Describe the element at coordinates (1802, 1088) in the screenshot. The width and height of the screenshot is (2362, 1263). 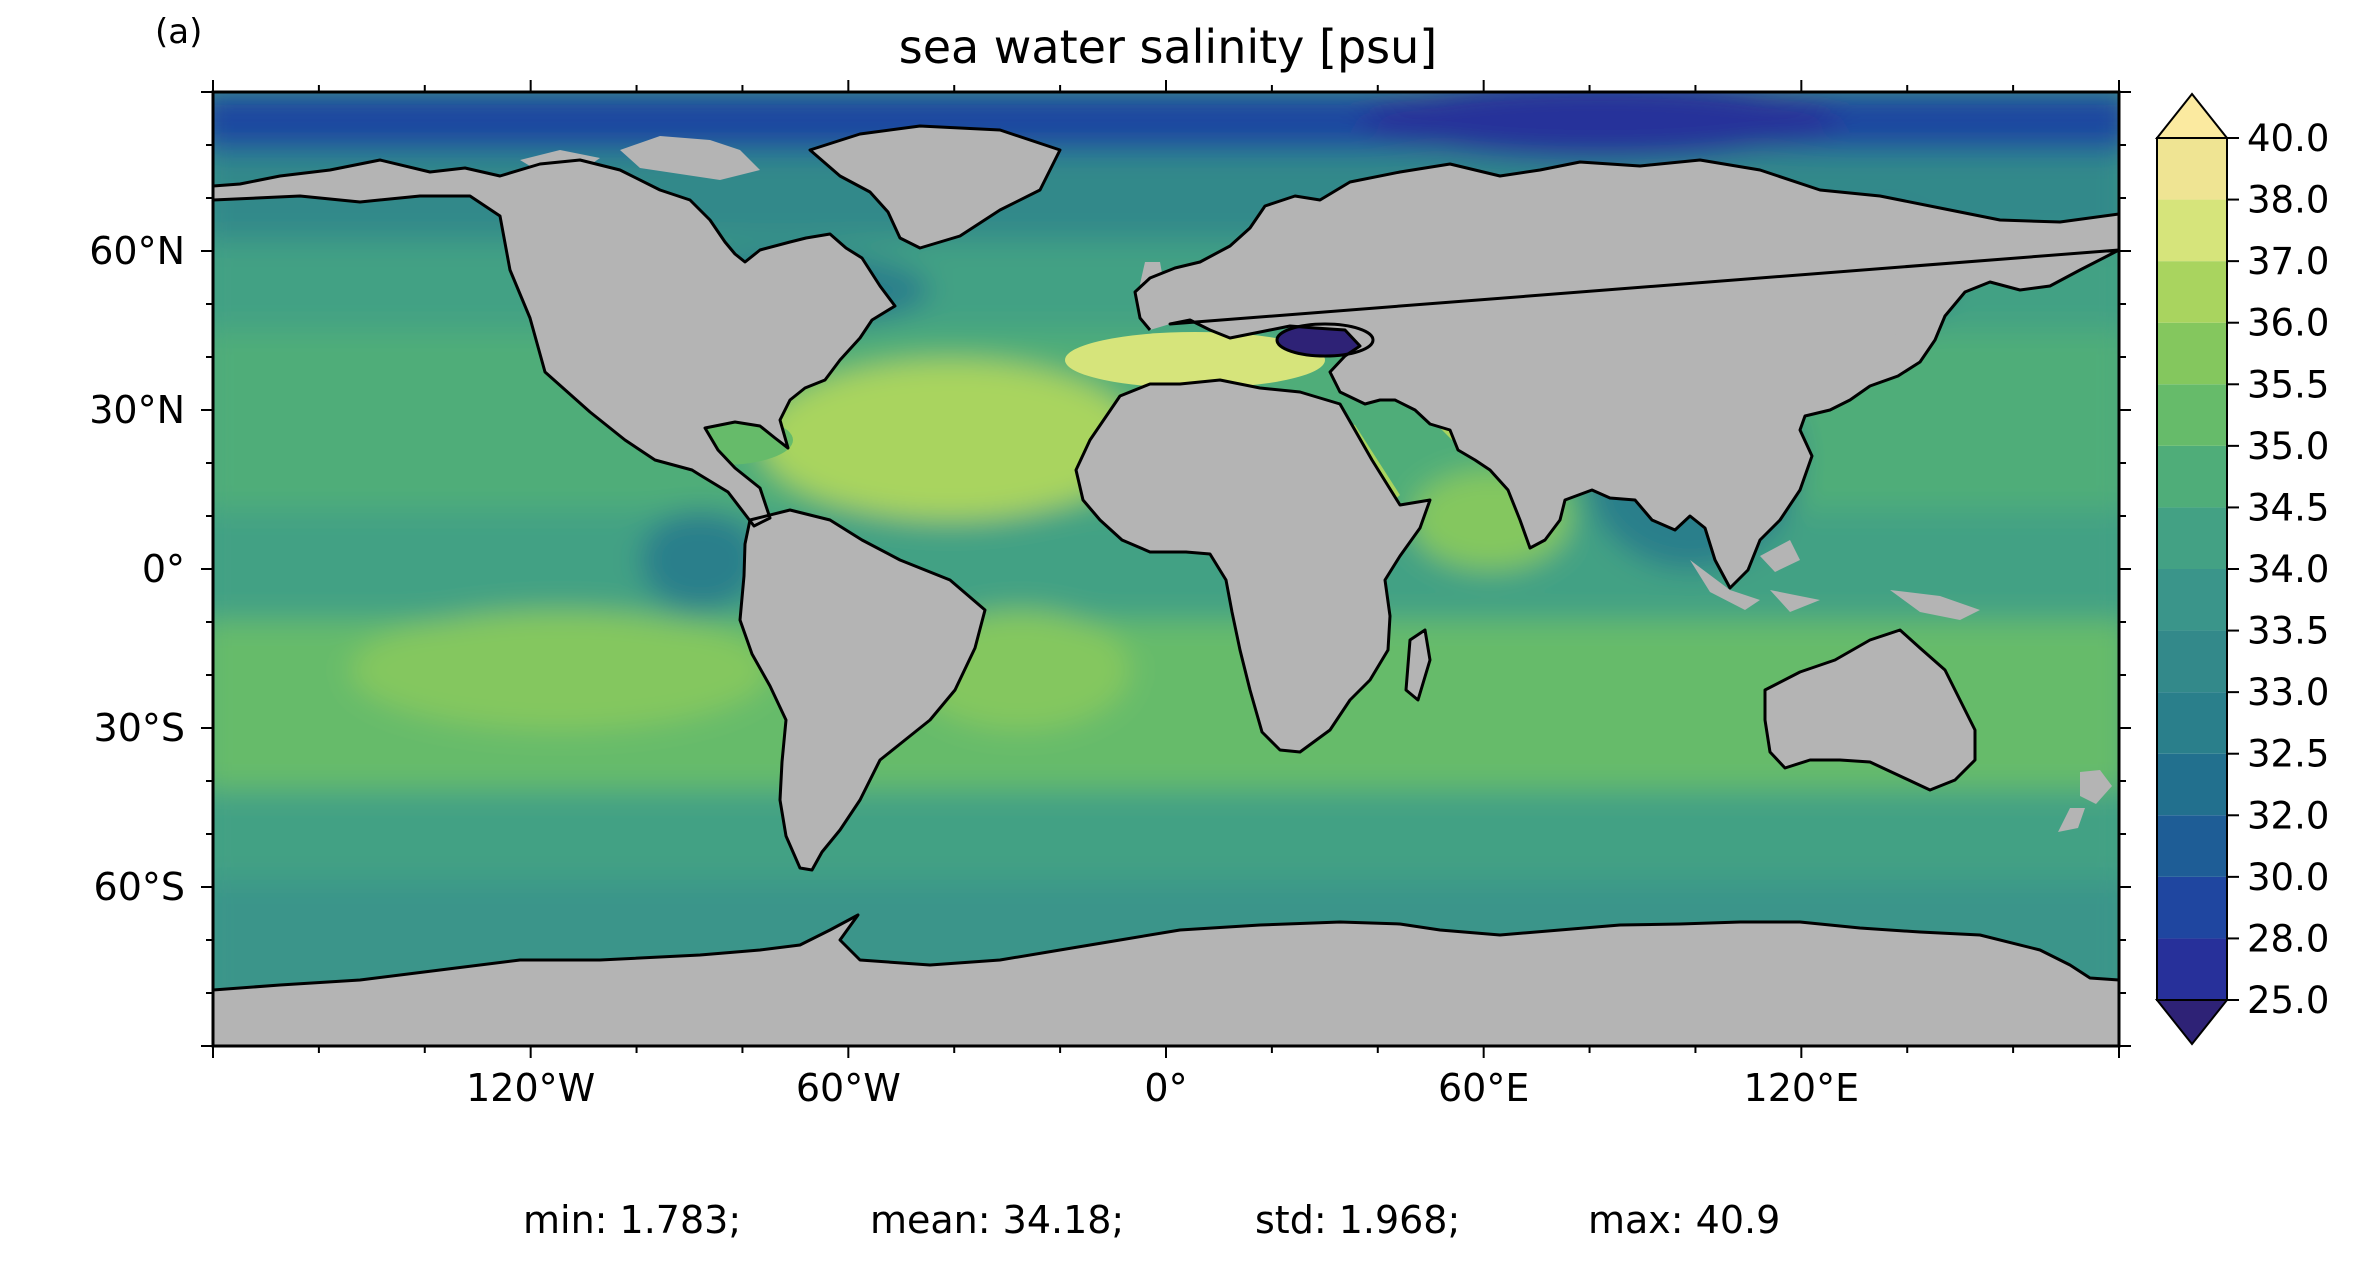
I see `x-tick-label: 120°E` at that location.